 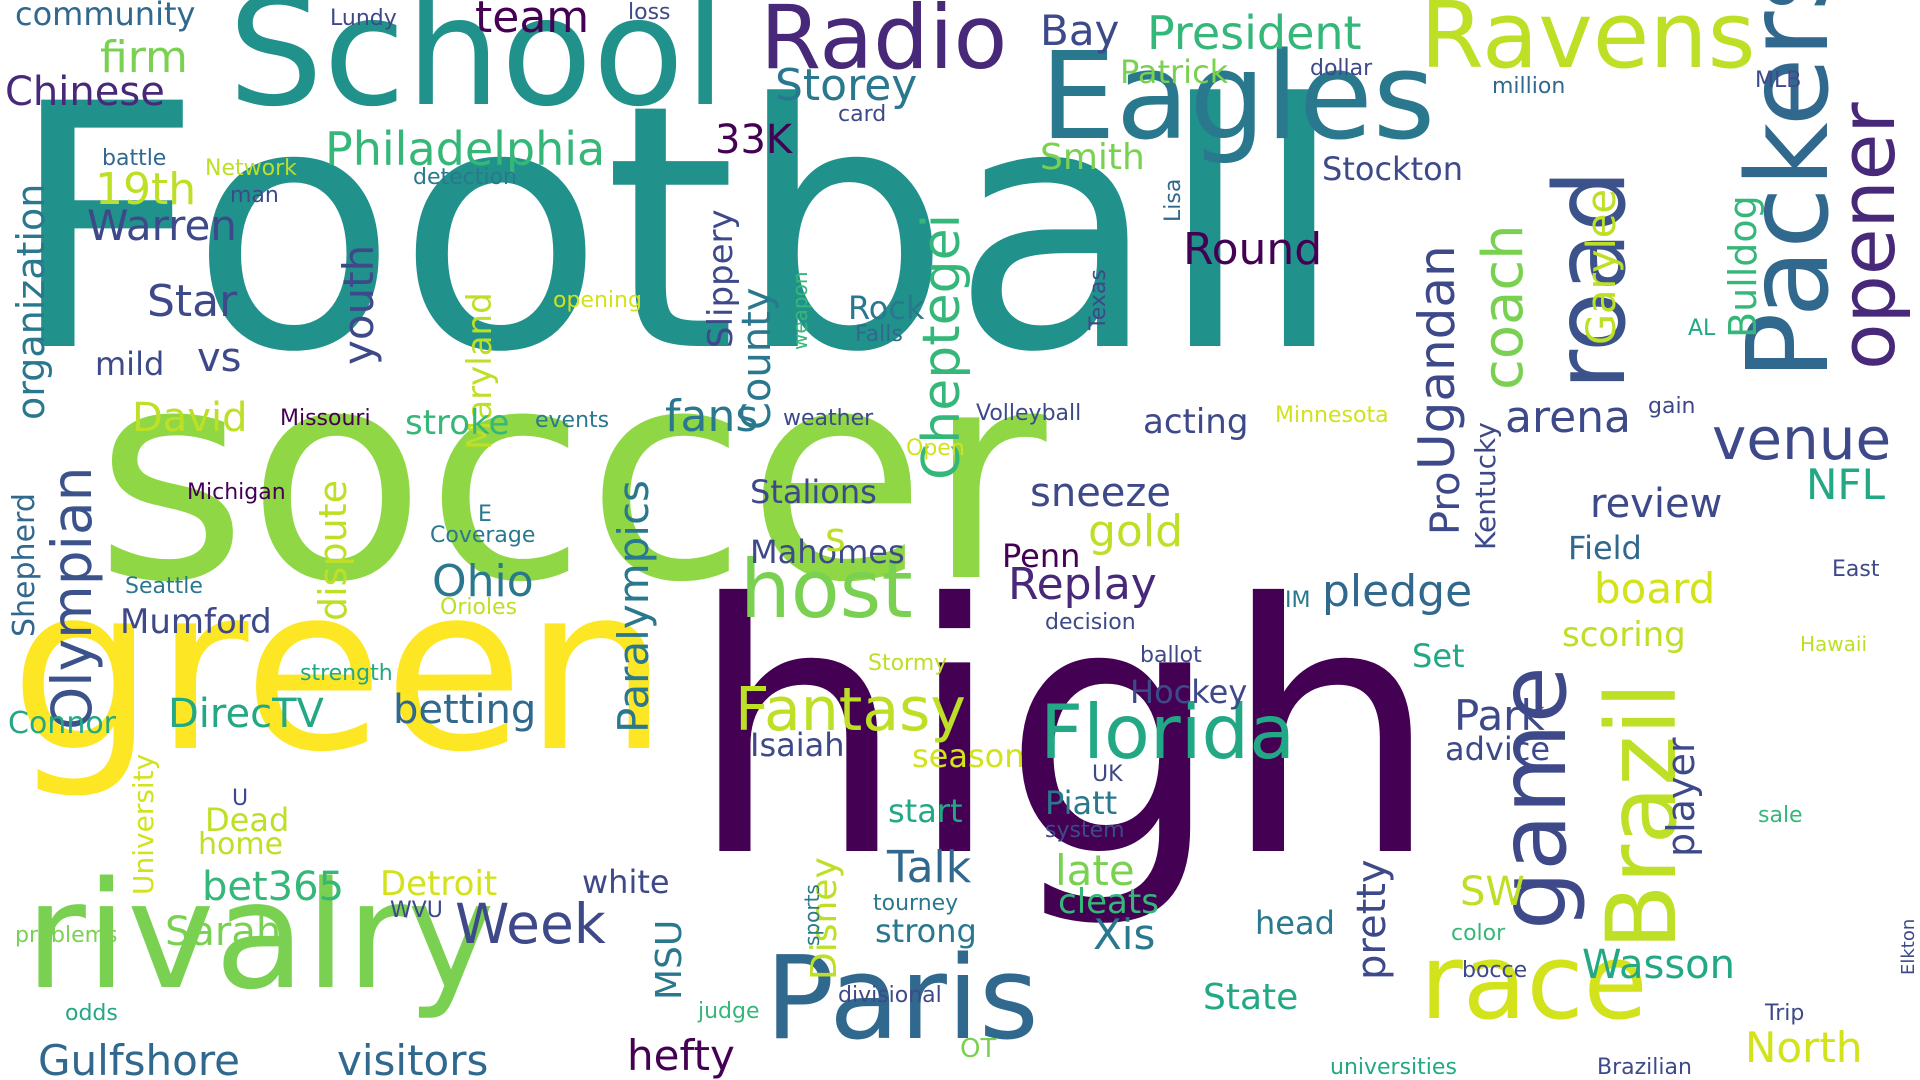 I want to click on word-replay: Replay, so click(x=1082, y=584).